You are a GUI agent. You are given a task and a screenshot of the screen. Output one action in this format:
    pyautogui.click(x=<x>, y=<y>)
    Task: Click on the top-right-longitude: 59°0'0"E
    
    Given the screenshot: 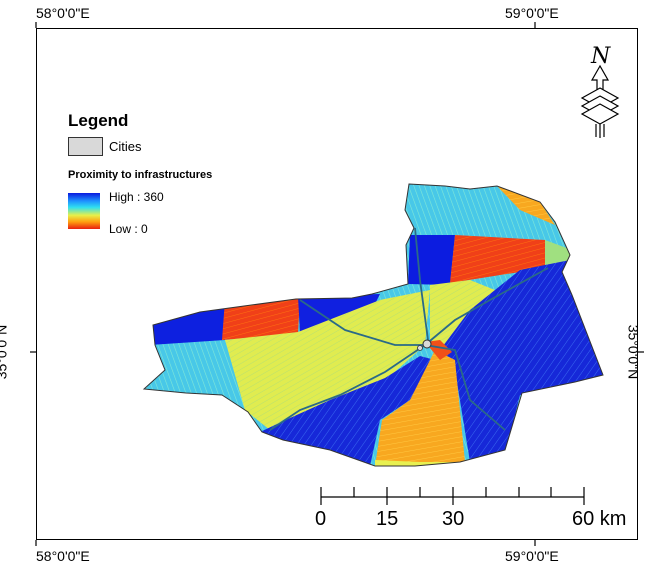 What is the action you would take?
    pyautogui.click(x=532, y=13)
    